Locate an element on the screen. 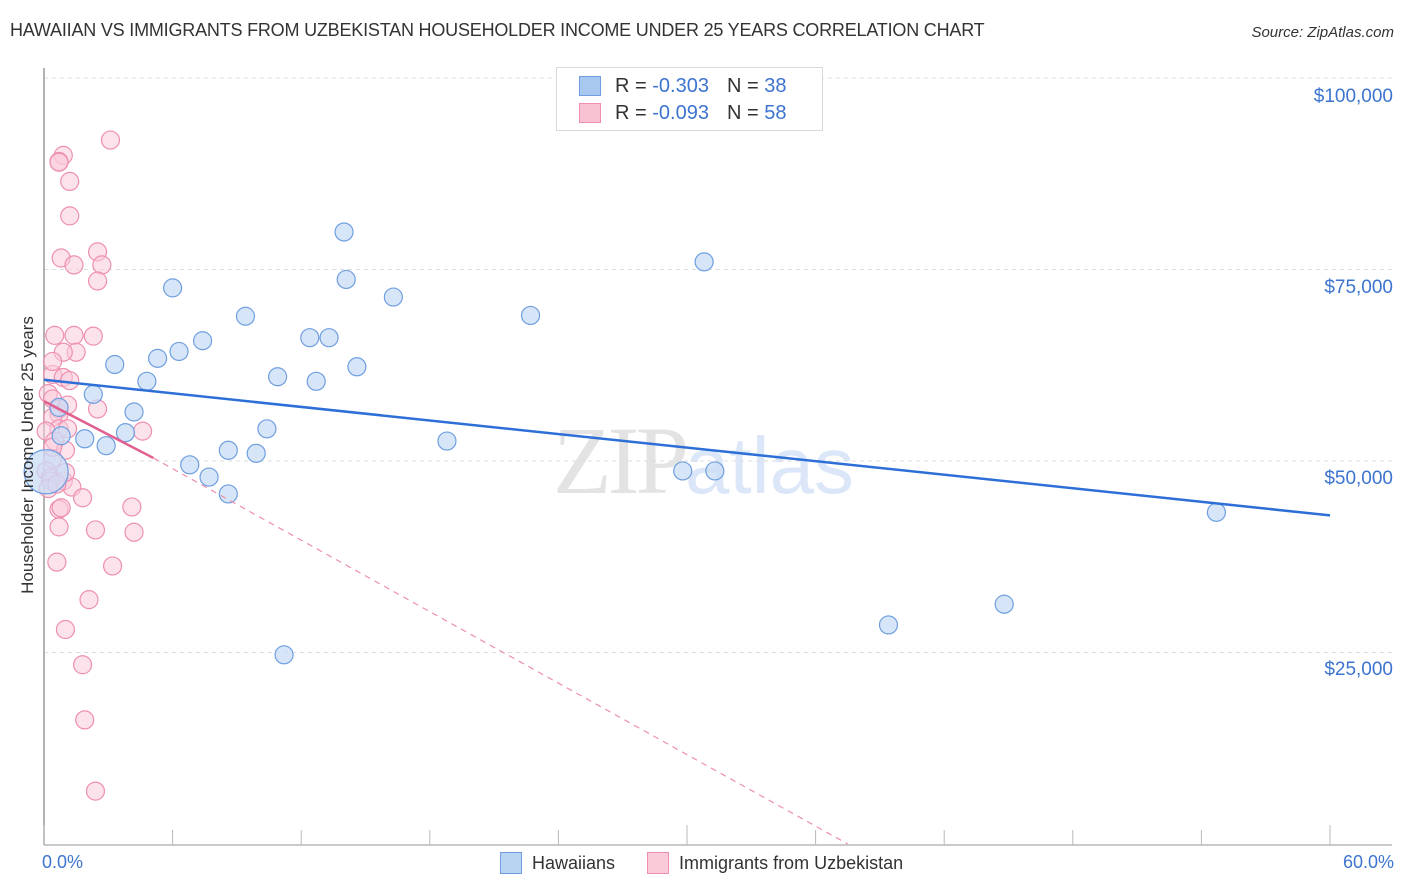 This screenshot has width=1406, height=892. stats-row-hawaiians: R = -0.303 N = 38 is located at coordinates (682, 86).